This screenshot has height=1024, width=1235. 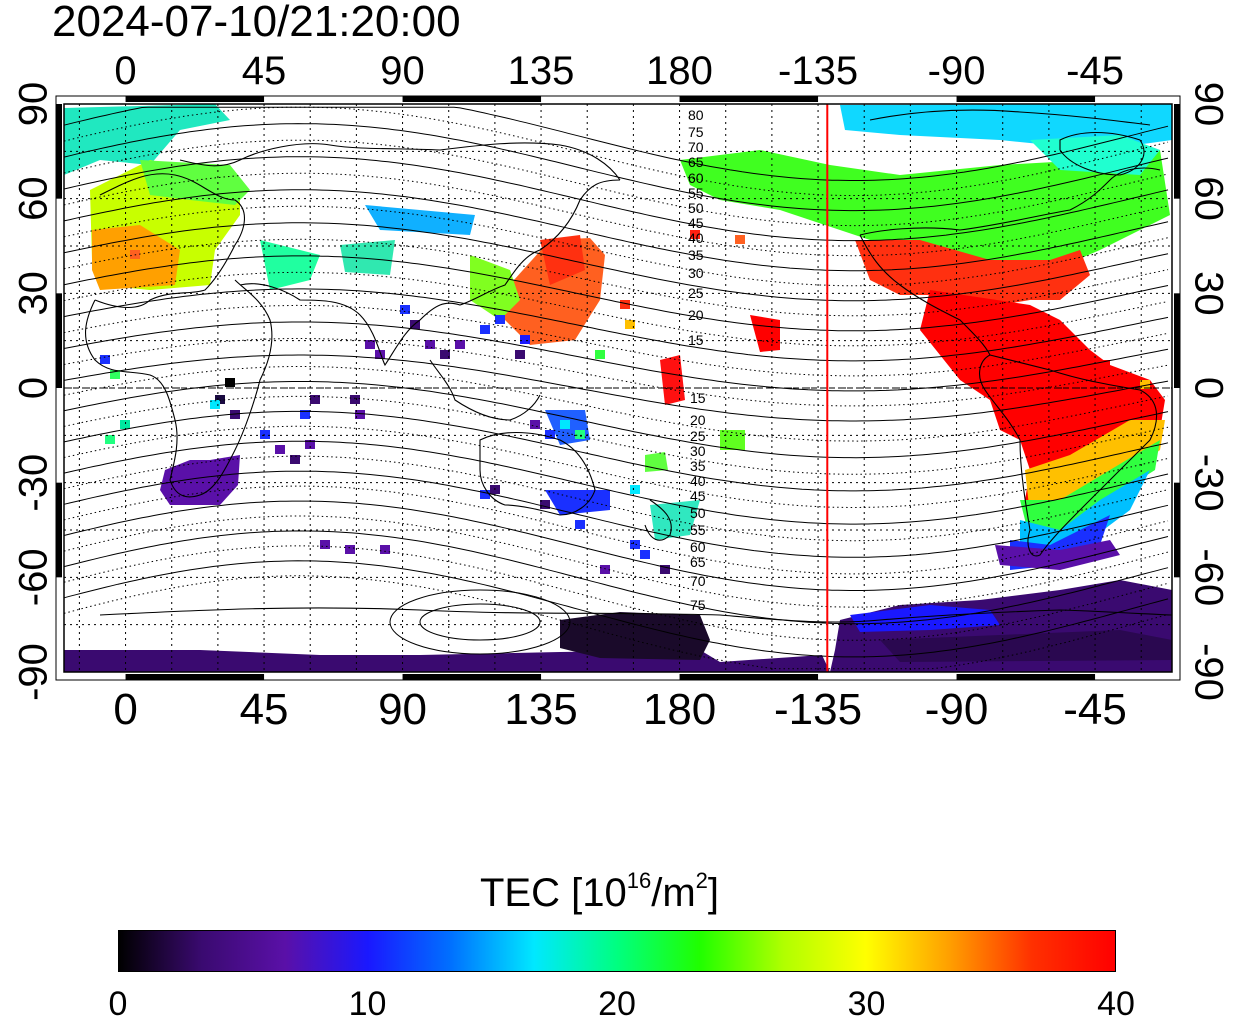 What do you see at coordinates (1095, 709) in the screenshot?
I see `lon-tick-bottom: -45` at bounding box center [1095, 709].